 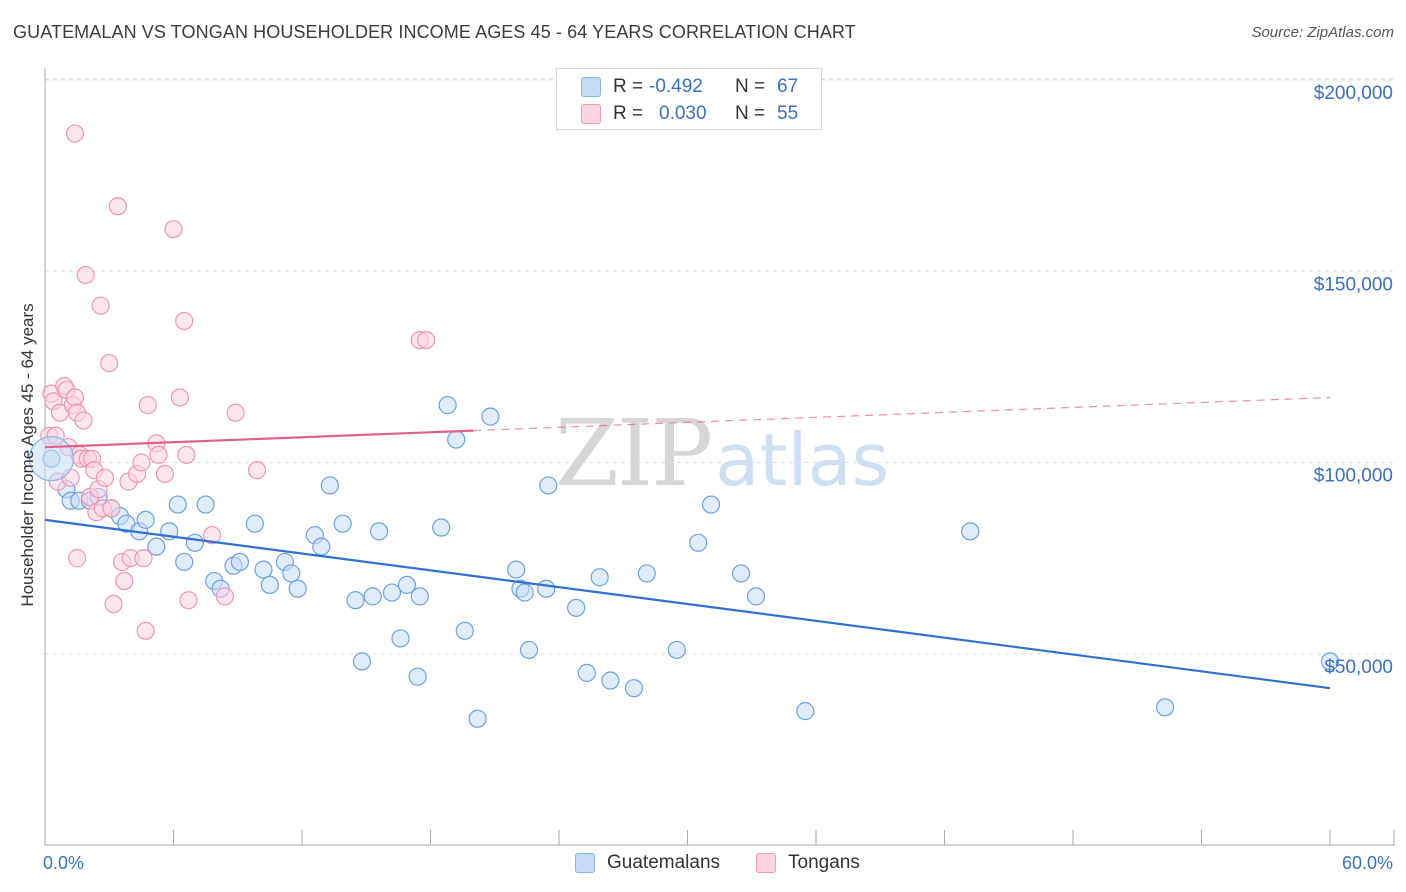 I want to click on legend-r-value: 0.030, so click(x=683, y=113).